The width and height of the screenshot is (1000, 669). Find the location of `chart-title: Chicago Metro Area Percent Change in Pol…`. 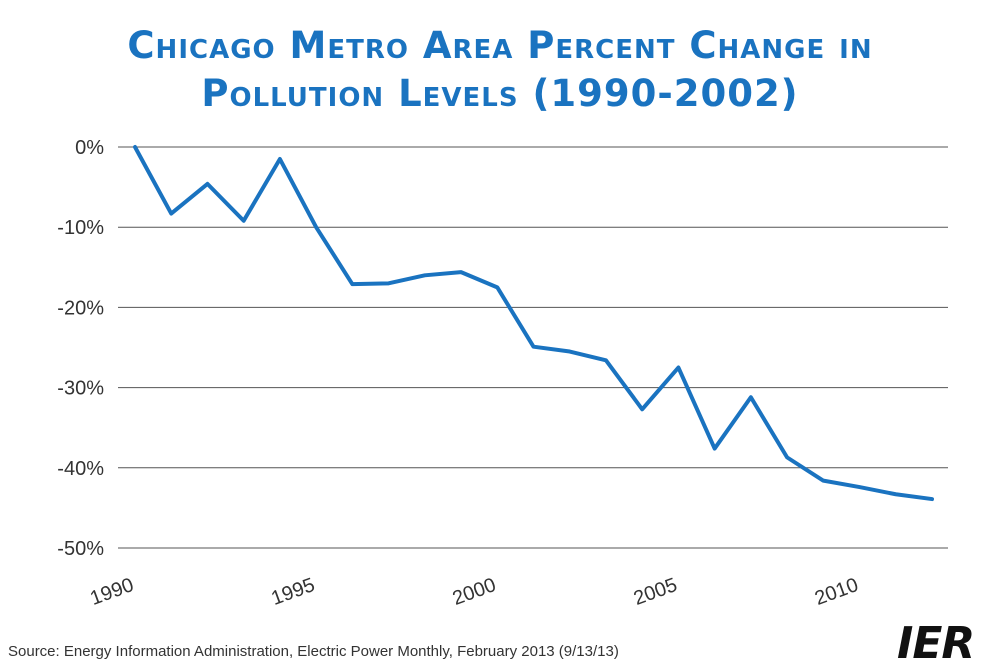

chart-title: Chicago Metro Area Percent Change in Pol… is located at coordinates (500, 70).